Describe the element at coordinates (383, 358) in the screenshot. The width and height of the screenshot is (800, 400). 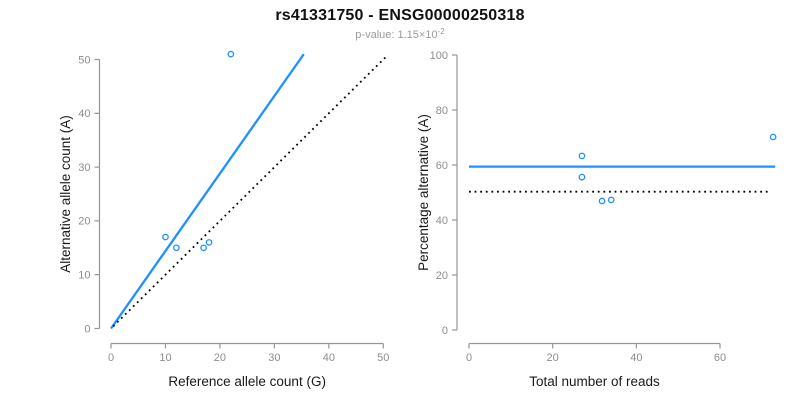
I see `x-tick-label: 50` at that location.